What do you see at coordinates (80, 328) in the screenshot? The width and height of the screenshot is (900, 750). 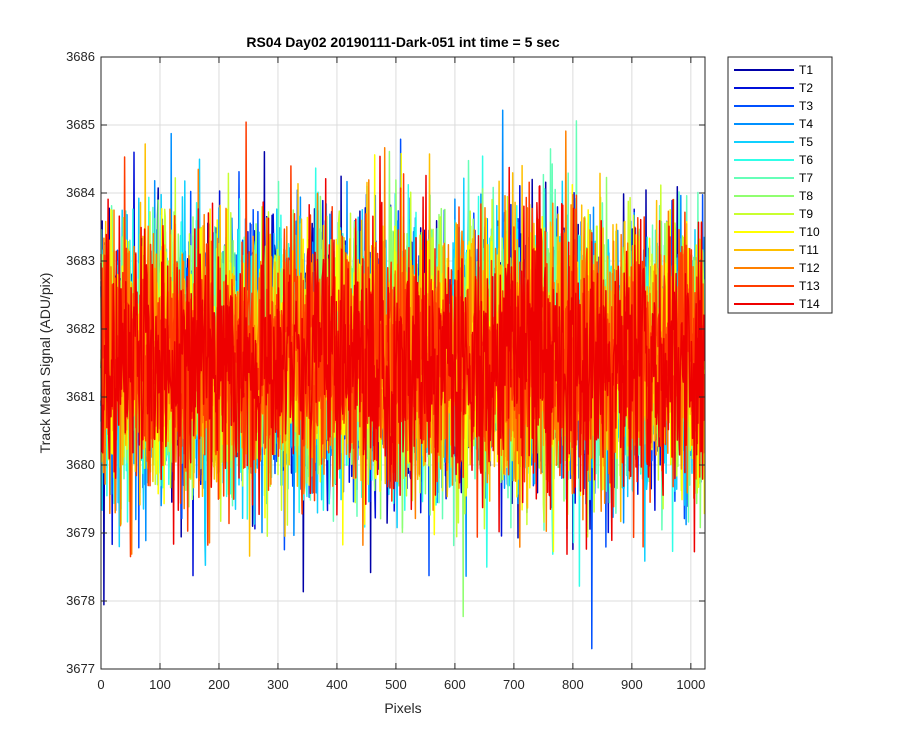 I see `y-tick-label-5: 3682` at bounding box center [80, 328].